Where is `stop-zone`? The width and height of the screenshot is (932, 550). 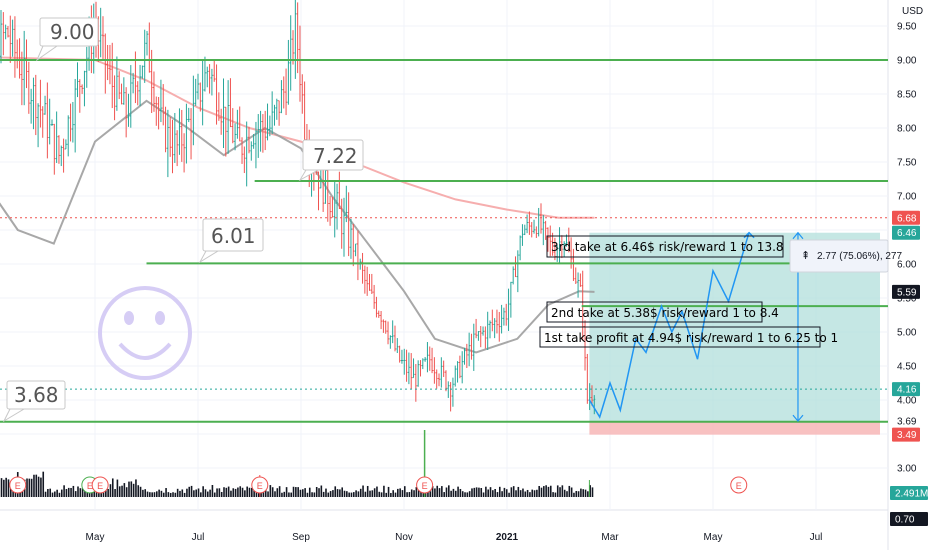
stop-zone is located at coordinates (734, 428).